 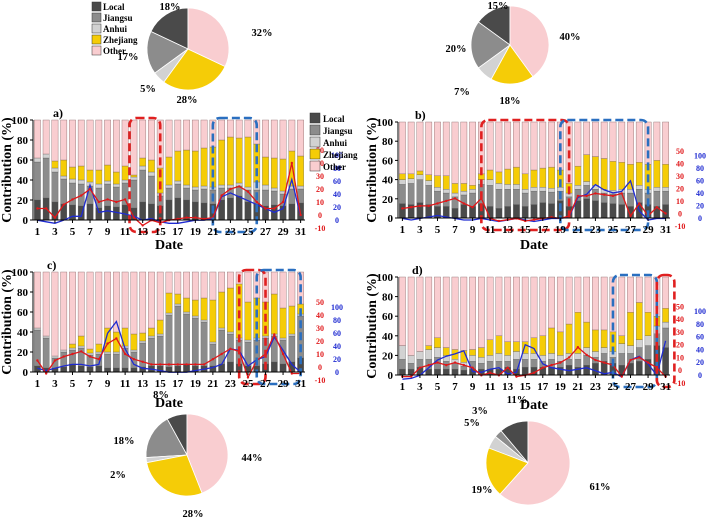 I want to click on legend-swatch-local, so click(x=96, y=6).